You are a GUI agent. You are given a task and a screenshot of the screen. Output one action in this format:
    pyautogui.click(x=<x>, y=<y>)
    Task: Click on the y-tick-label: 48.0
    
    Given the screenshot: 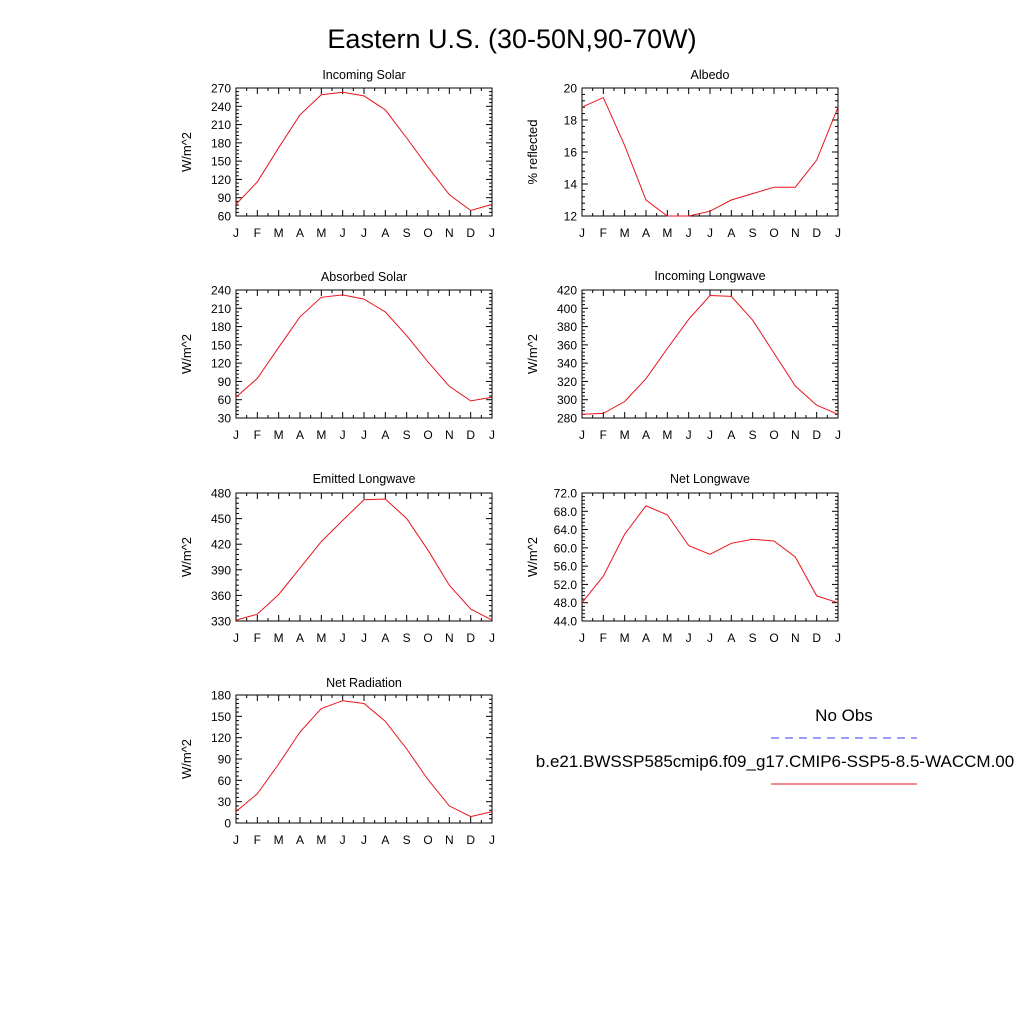 What is the action you would take?
    pyautogui.click(x=566, y=603)
    